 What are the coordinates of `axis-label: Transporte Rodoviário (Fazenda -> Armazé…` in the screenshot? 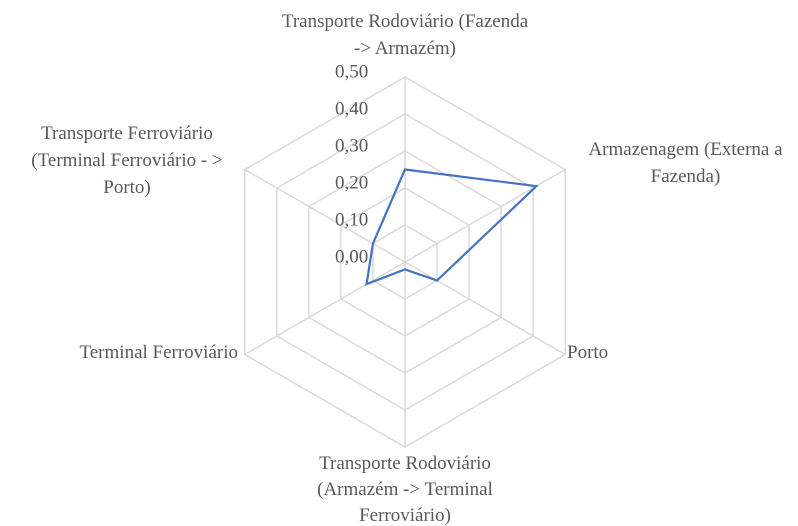 It's located at (405, 35).